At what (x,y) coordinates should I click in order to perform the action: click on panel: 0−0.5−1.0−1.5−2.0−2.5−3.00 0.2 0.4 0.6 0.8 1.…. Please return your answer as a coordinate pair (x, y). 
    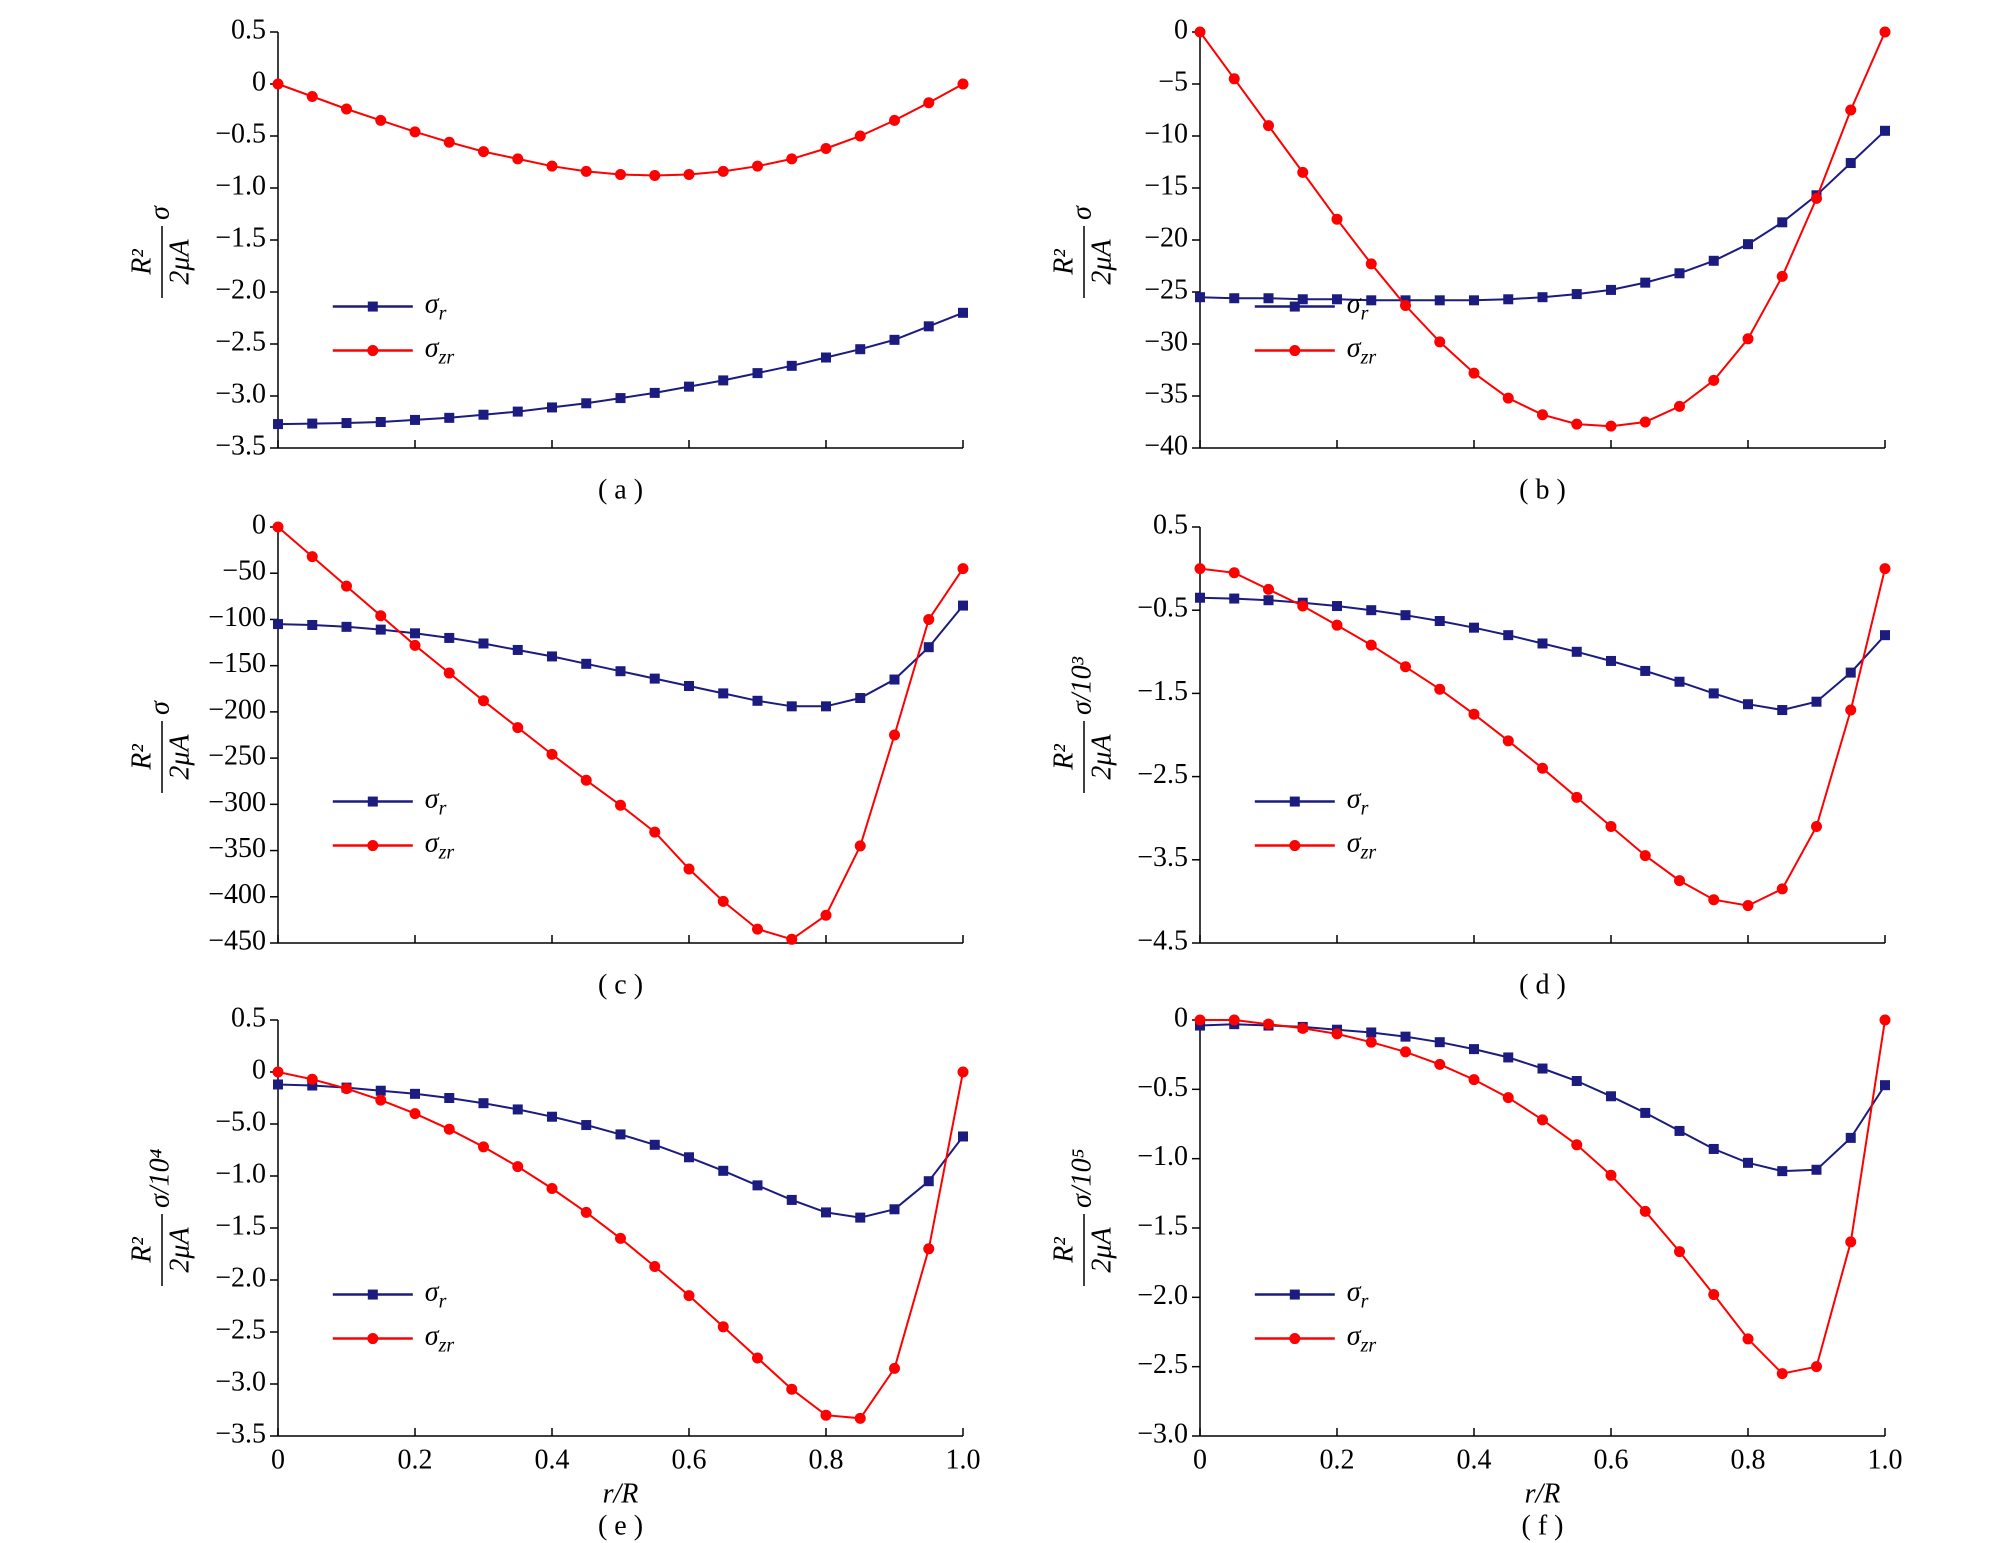
    Looking at the image, I should click on (1475, 1271).